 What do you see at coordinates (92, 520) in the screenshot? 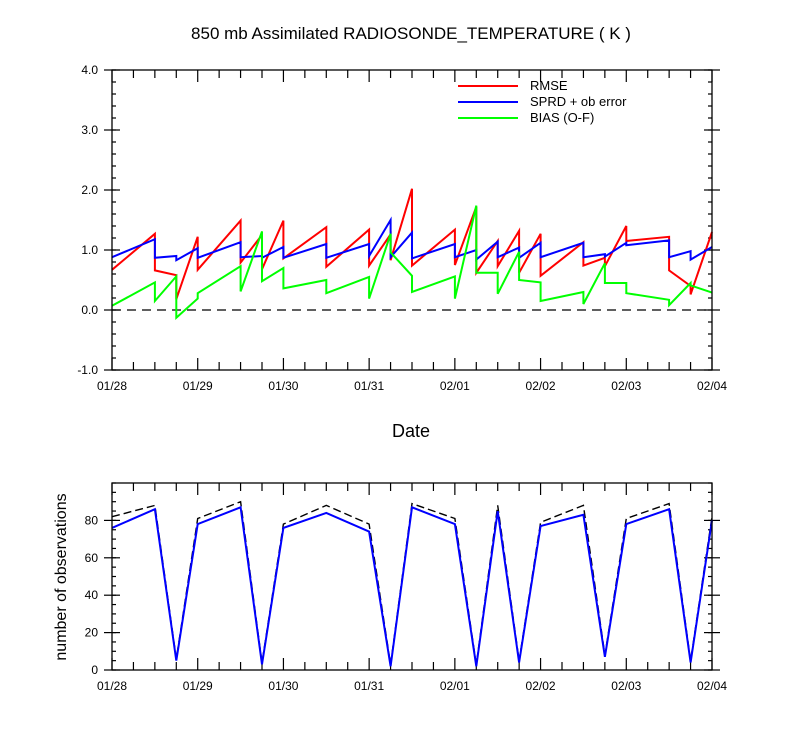
I see `y-tick-label: 80` at bounding box center [92, 520].